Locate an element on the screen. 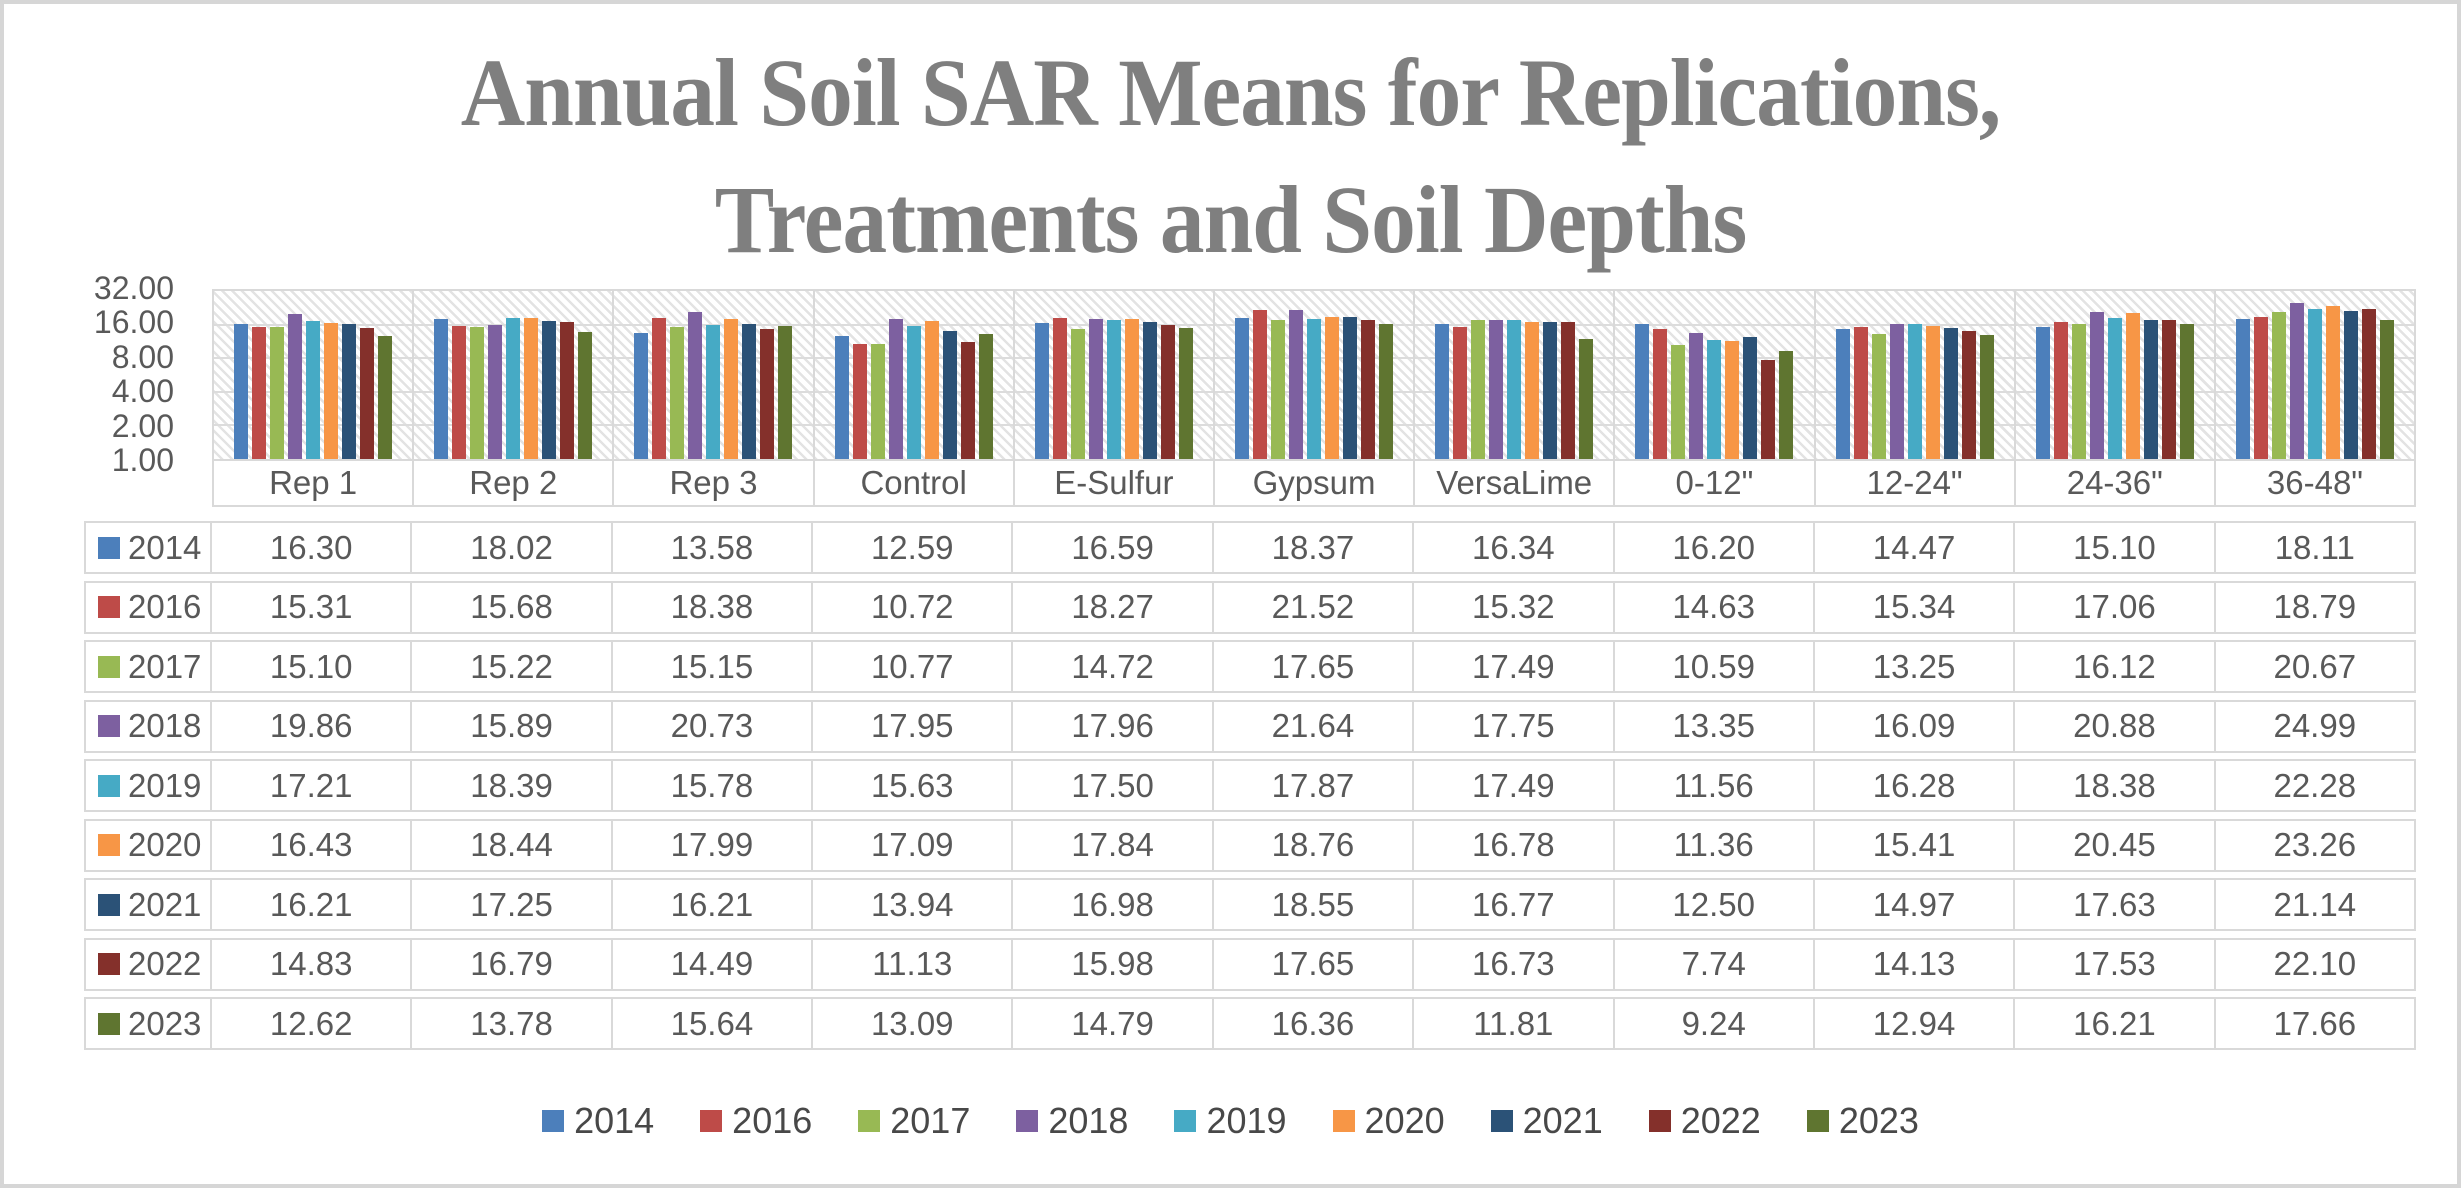 Image resolution: width=2461 pixels, height=1188 pixels. row-key-cell: 2023 is located at coordinates (148, 1023).